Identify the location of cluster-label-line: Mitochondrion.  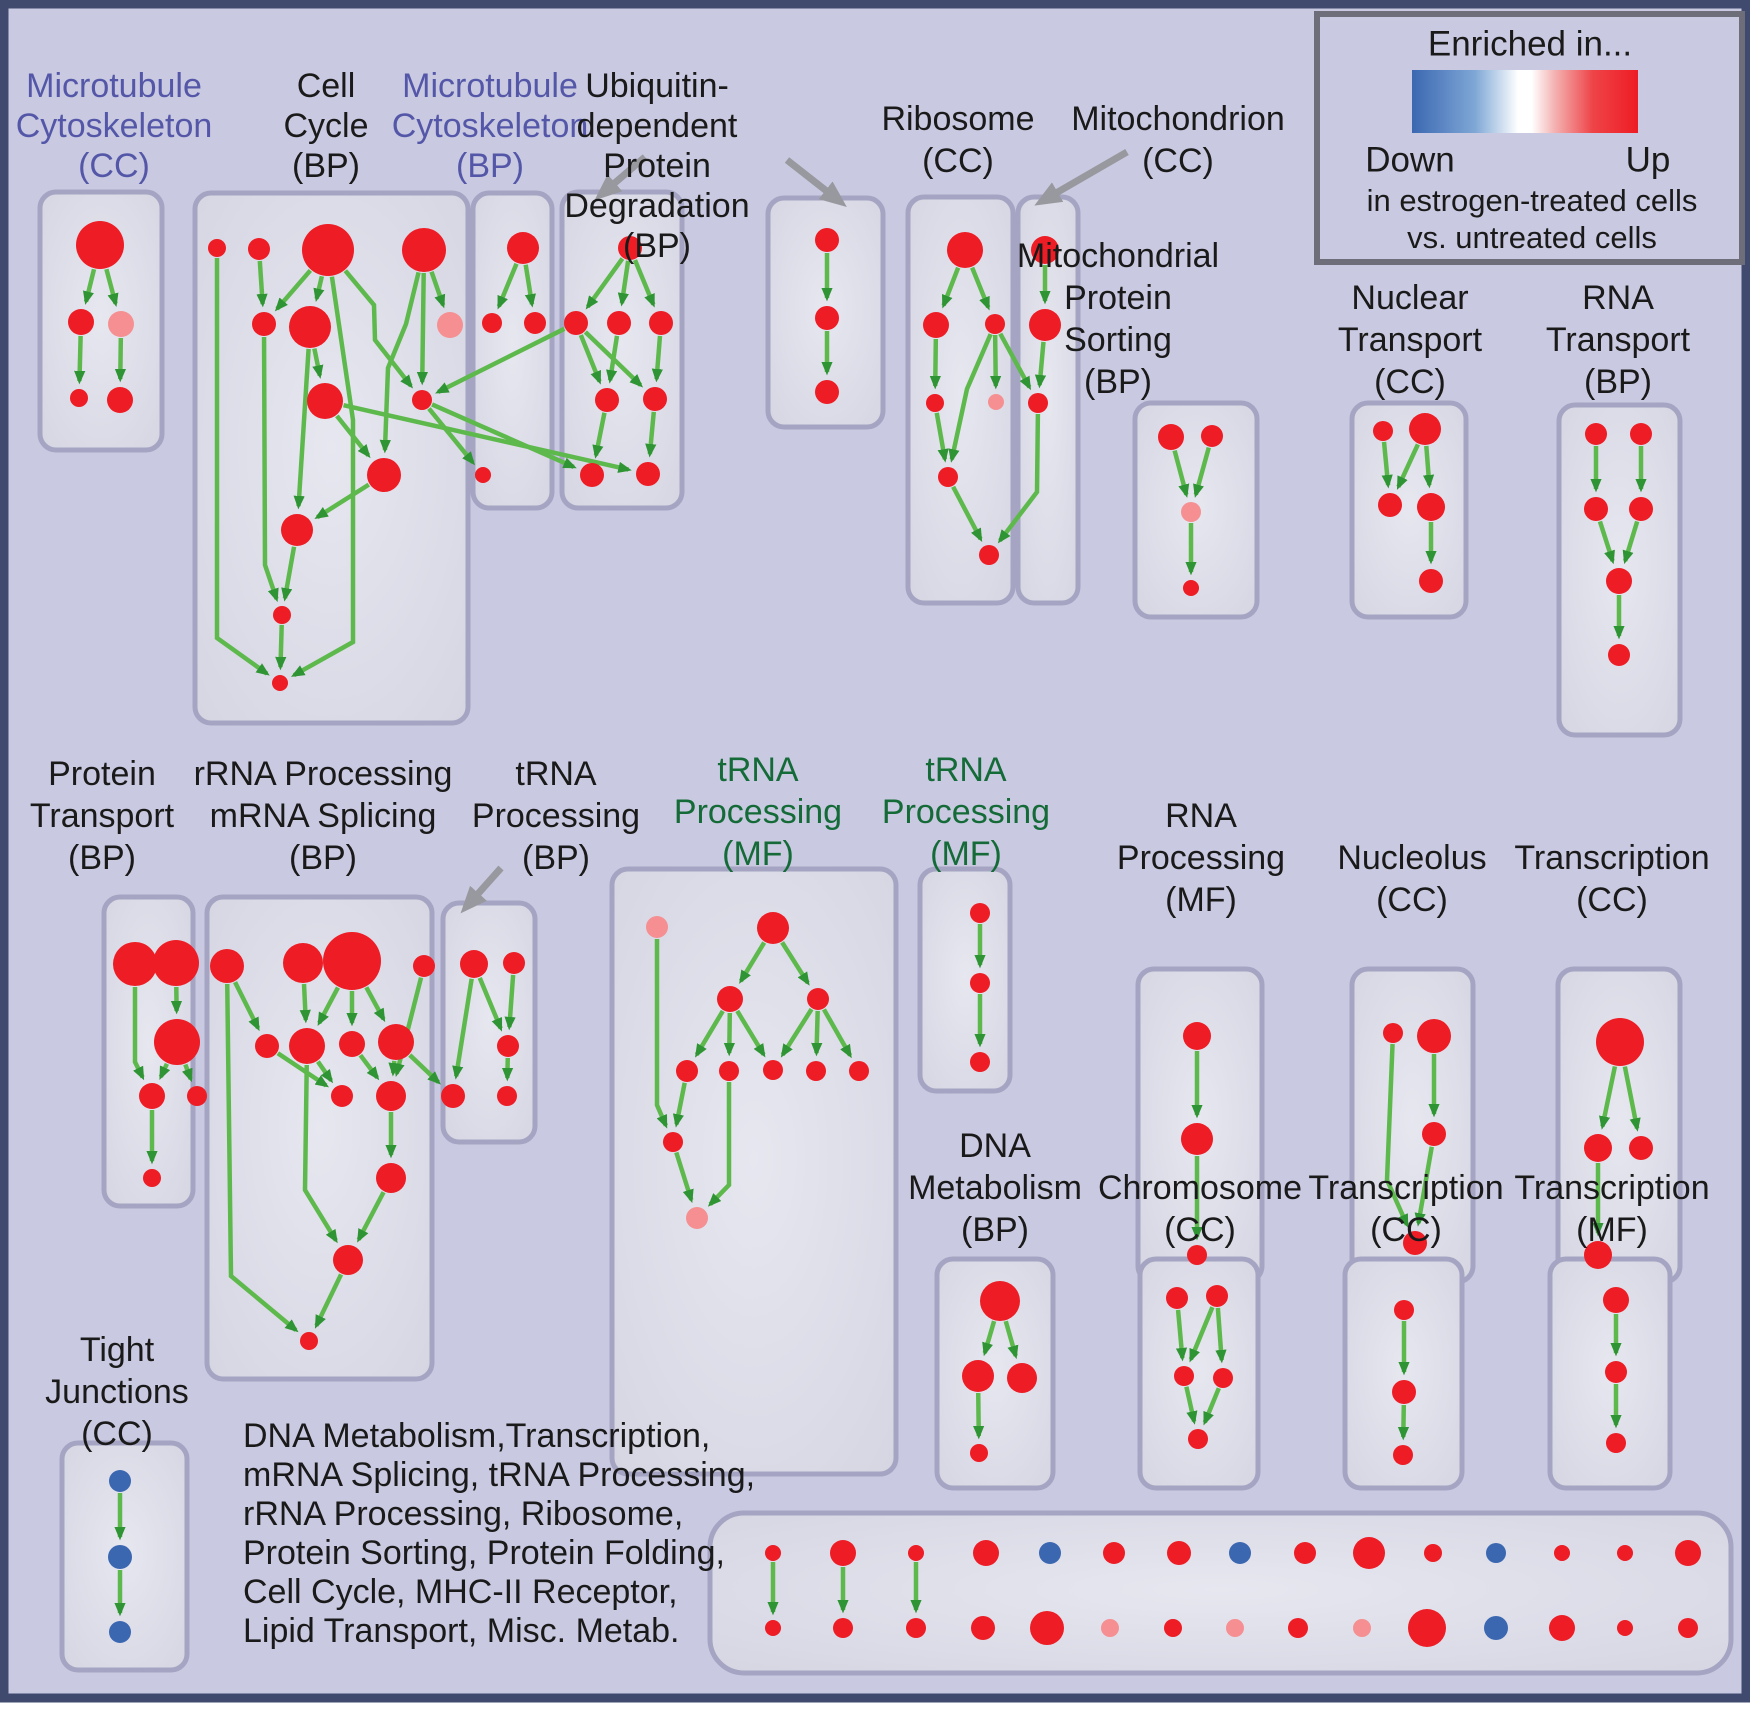
(1178, 119).